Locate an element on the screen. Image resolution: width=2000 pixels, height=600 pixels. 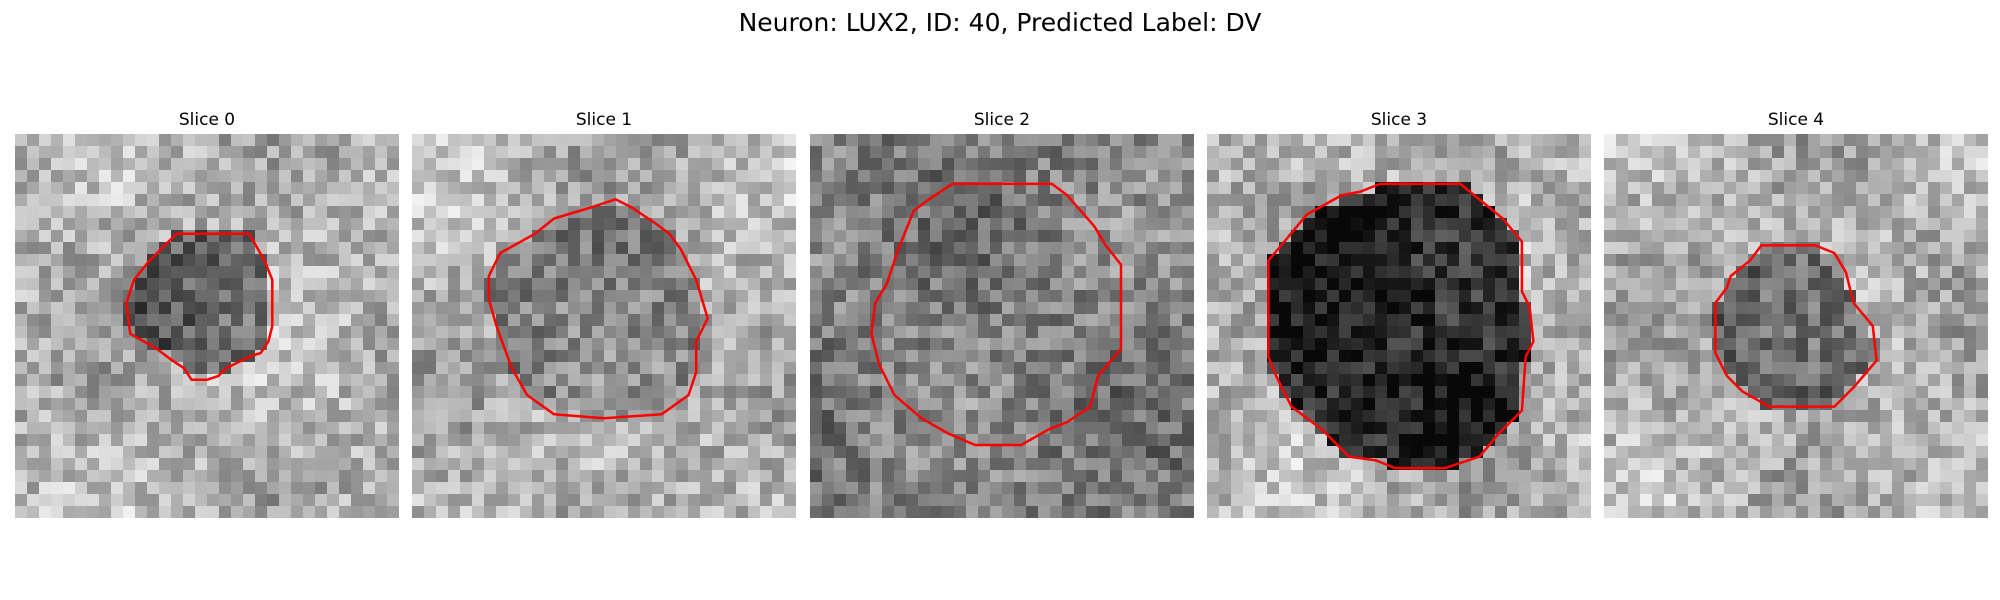
slice-title-1: Slice 1 is located at coordinates (604, 120).